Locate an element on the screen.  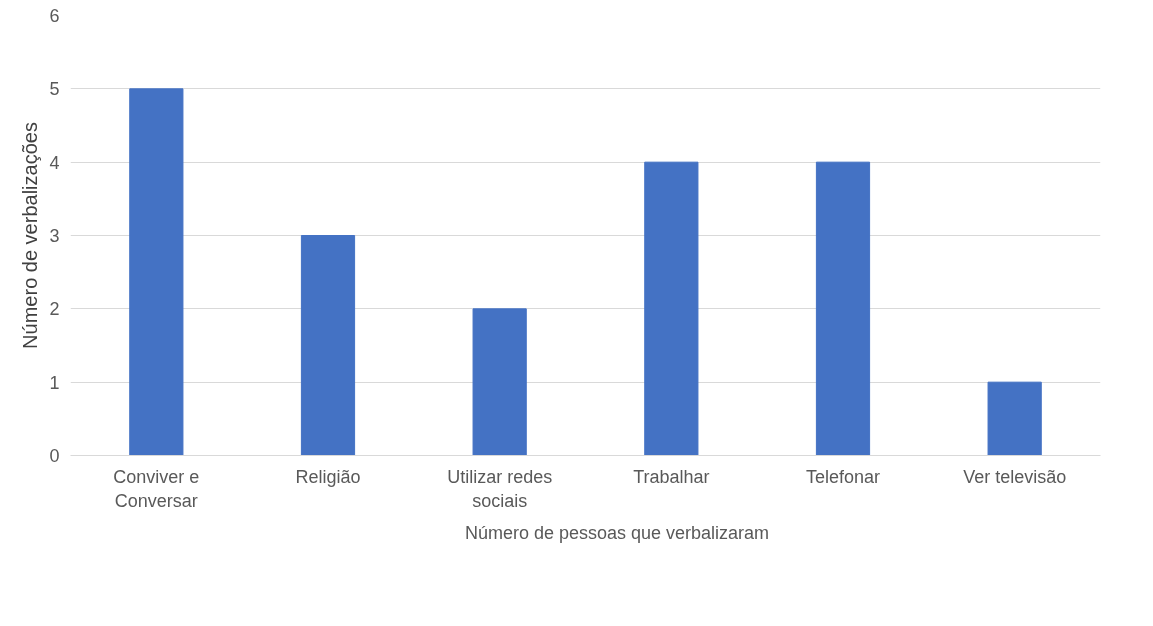
x-tick-label: Utilizar redes sociais is located at coordinates (500, 488).